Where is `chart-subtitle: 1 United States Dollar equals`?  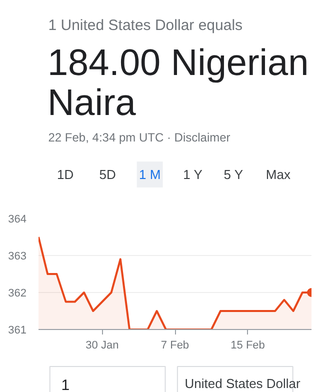
chart-subtitle: 1 United States Dollar equals is located at coordinates (145, 25).